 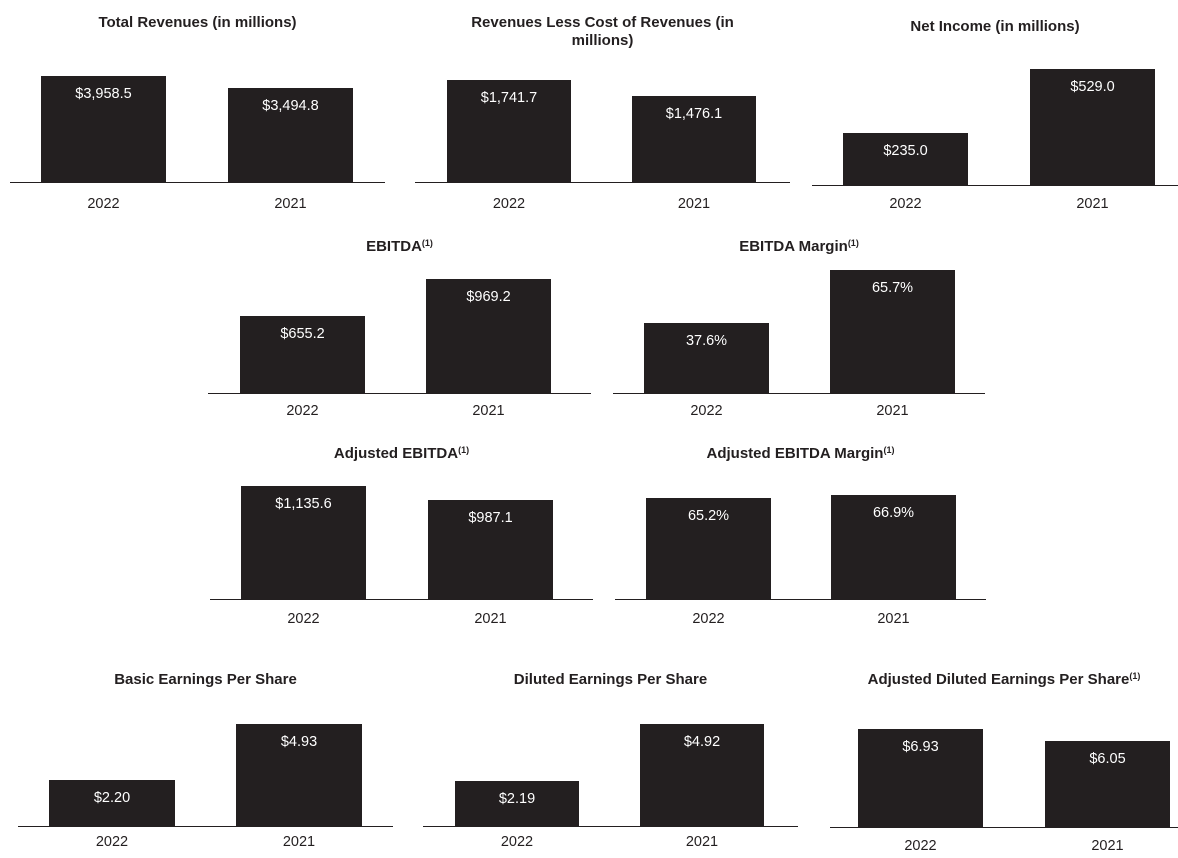 What do you see at coordinates (302, 334) in the screenshot?
I see `bar-value-label: $655.2` at bounding box center [302, 334].